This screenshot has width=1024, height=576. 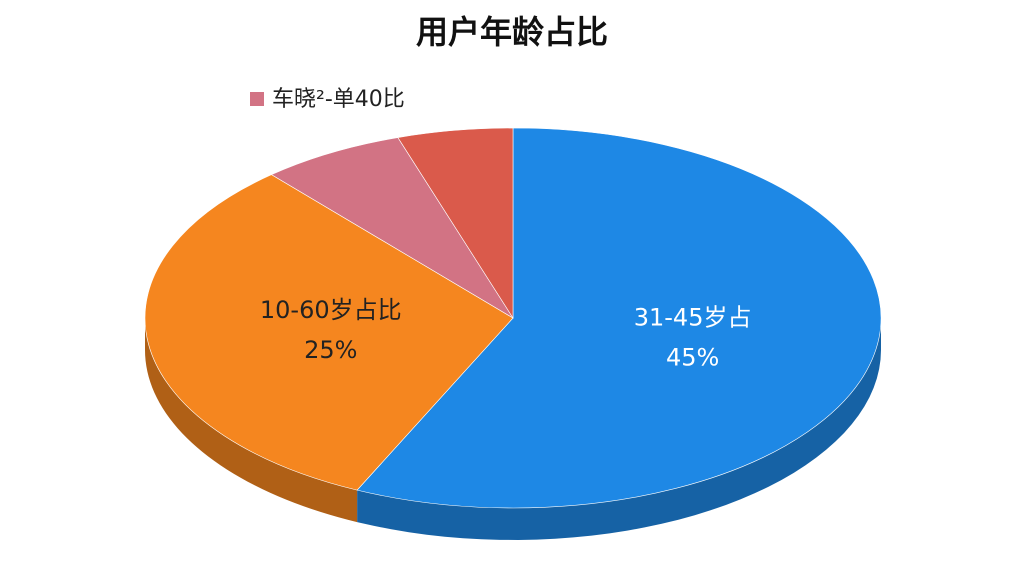 What do you see at coordinates (512, 32) in the screenshot?
I see `chart-title: 用户年龄占比` at bounding box center [512, 32].